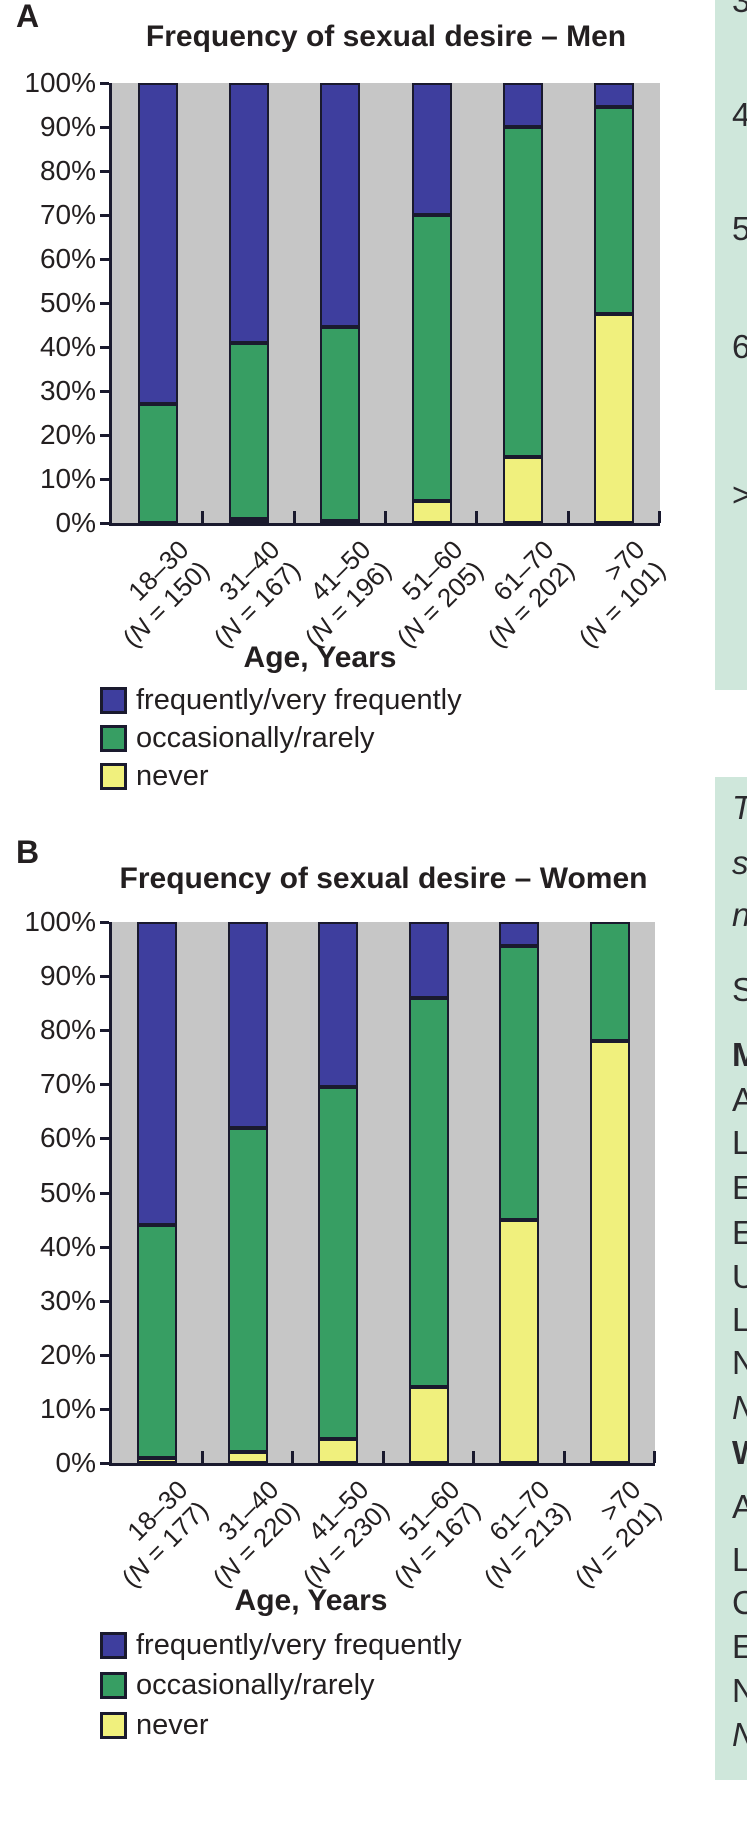  Describe the element at coordinates (739, 228) in the screenshot. I see `cropped-text-fragment: 5` at that location.